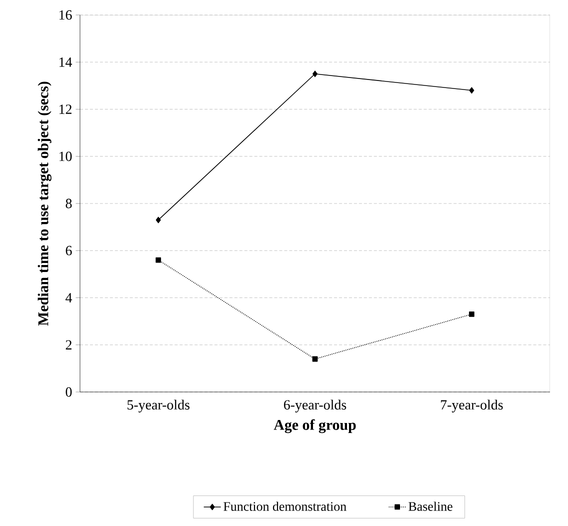  I want to click on y-tick-label: 10, so click(66, 157).